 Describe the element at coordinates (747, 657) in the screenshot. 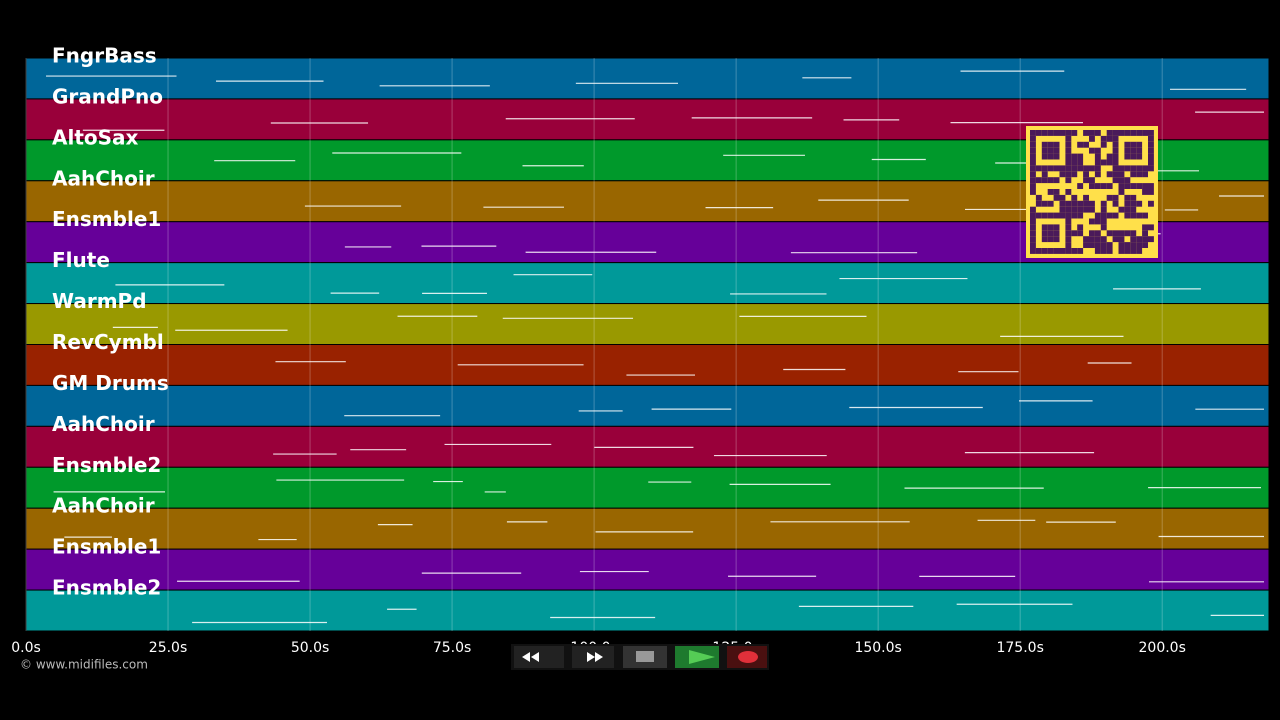

I see `record-button` at that location.